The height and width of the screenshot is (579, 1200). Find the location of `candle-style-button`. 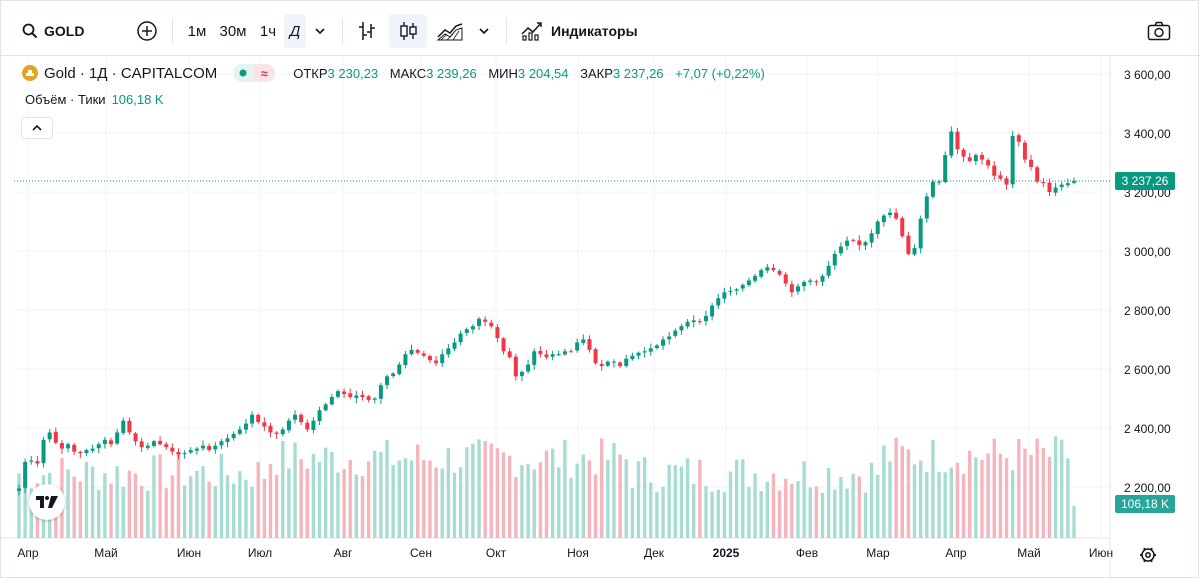

candle-style-button is located at coordinates (408, 31).